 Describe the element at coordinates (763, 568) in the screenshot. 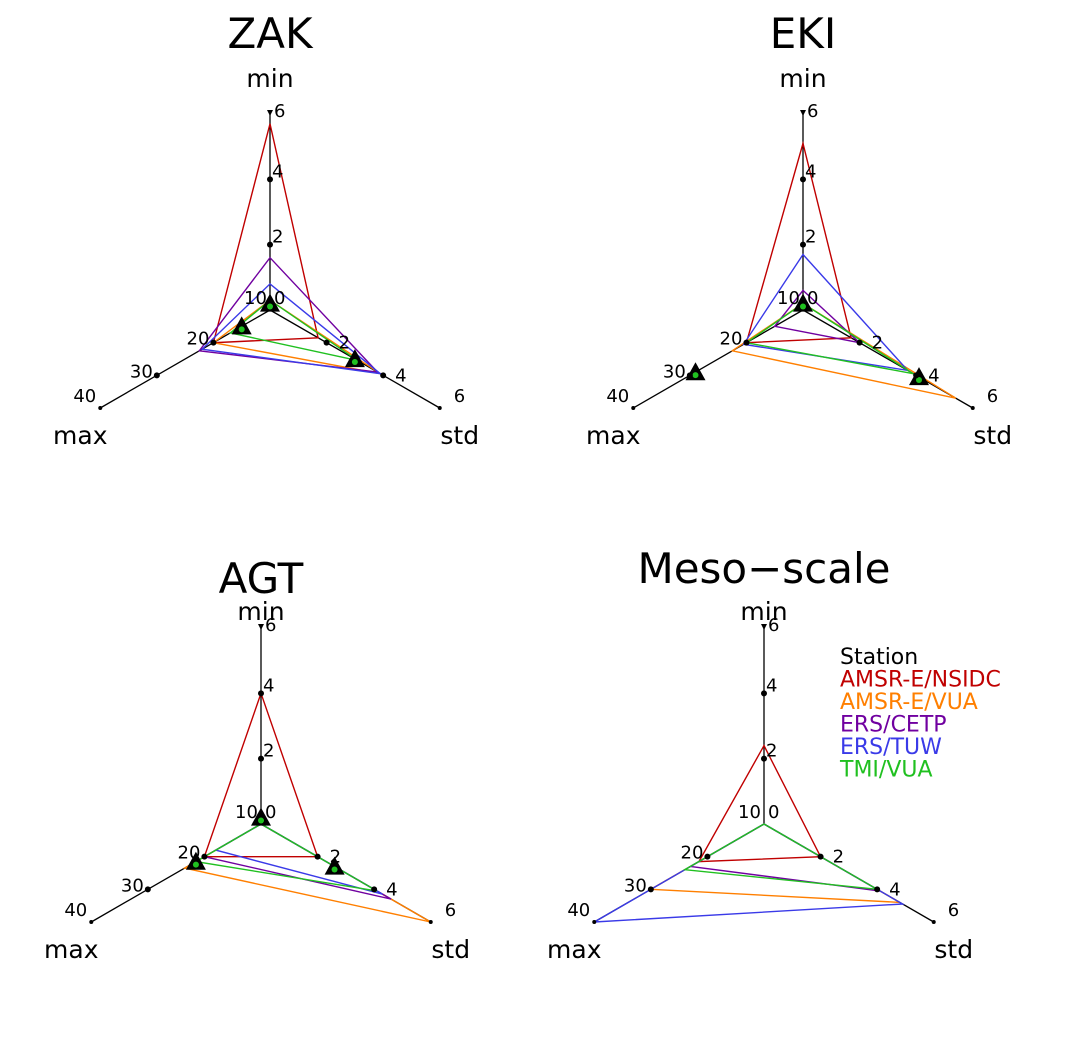

I see `panel-title: Meso−scale` at that location.